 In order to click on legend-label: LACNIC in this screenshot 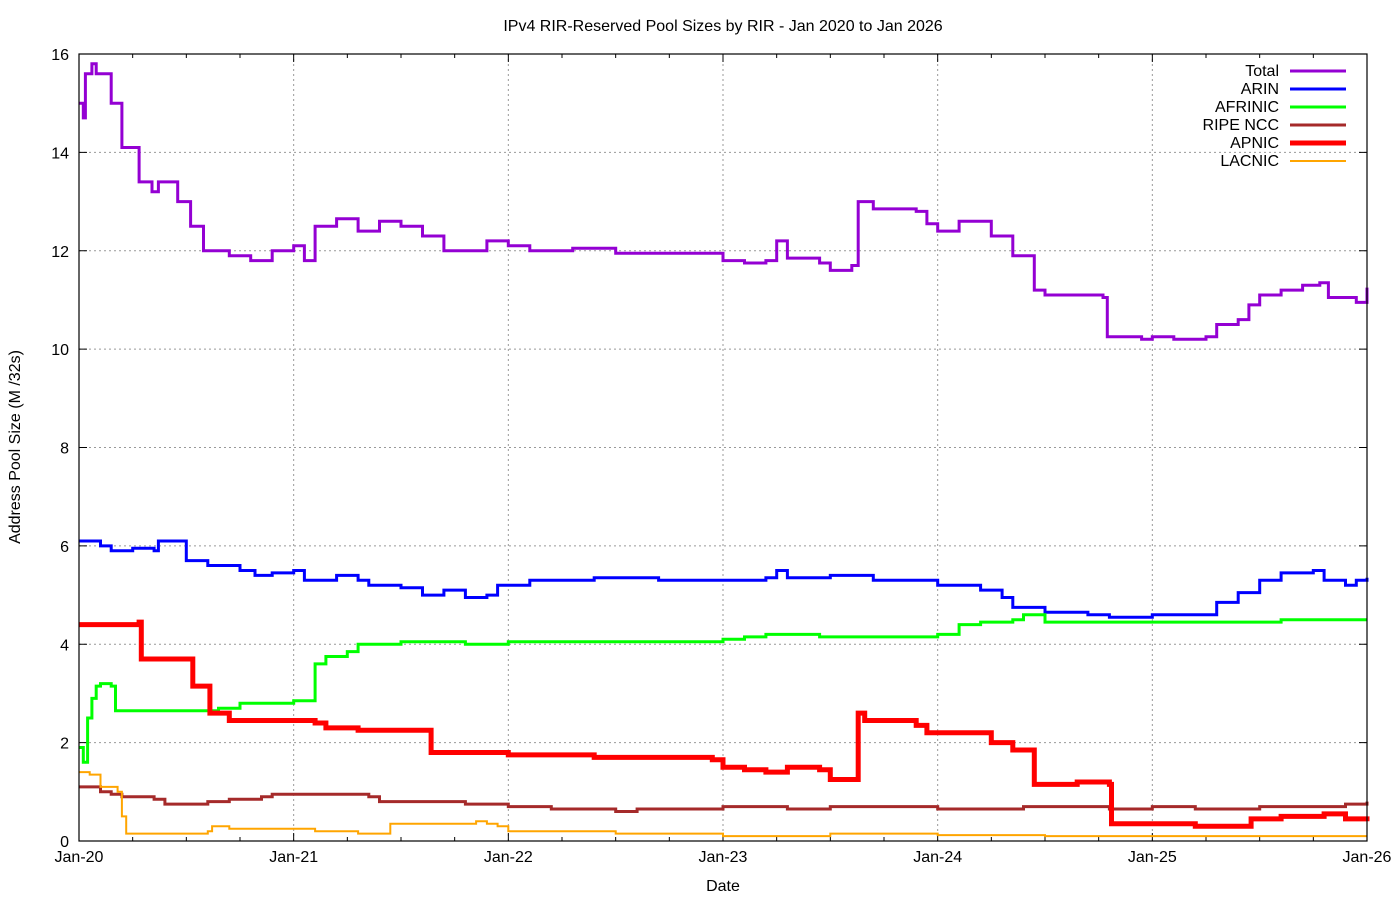, I will do `click(1249, 161)`.